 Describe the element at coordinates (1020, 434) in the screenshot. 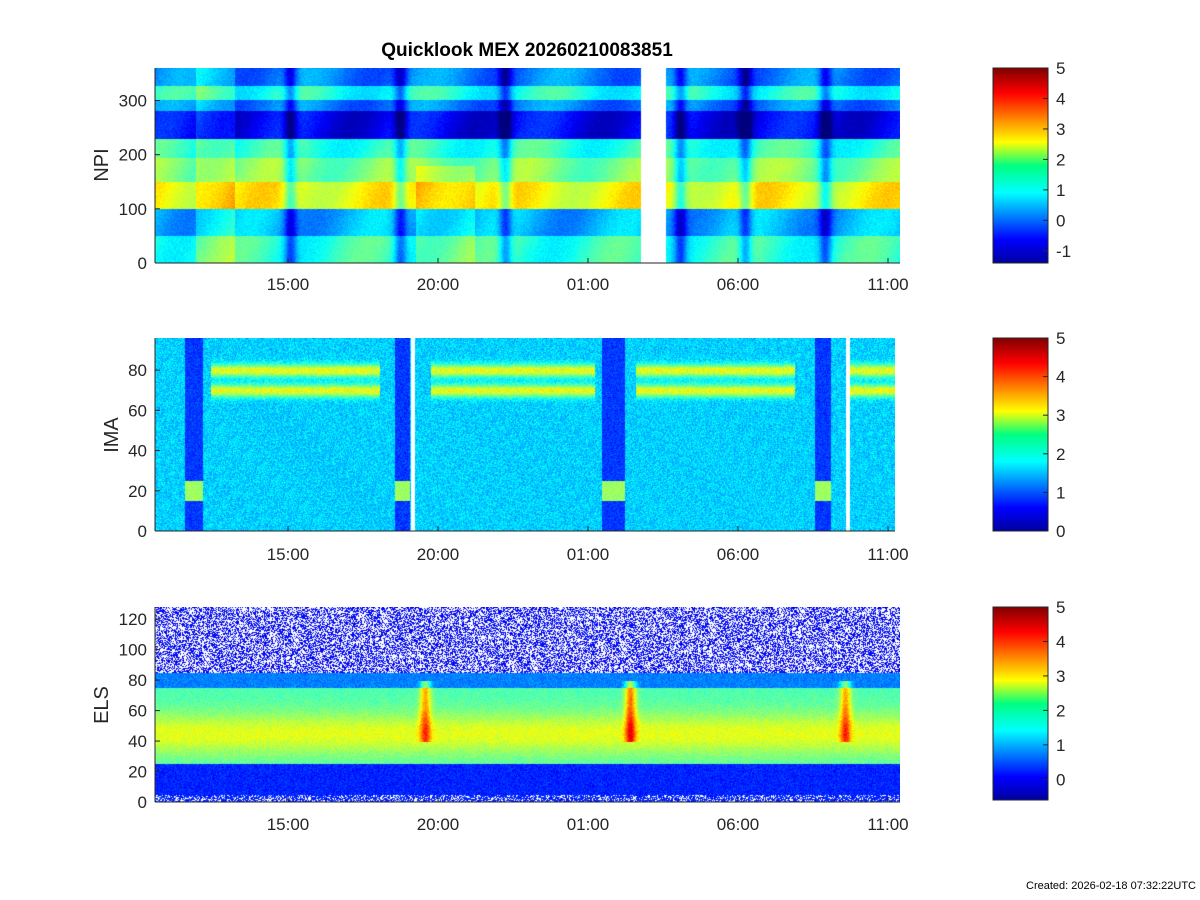

I see `ima-colorbar` at that location.